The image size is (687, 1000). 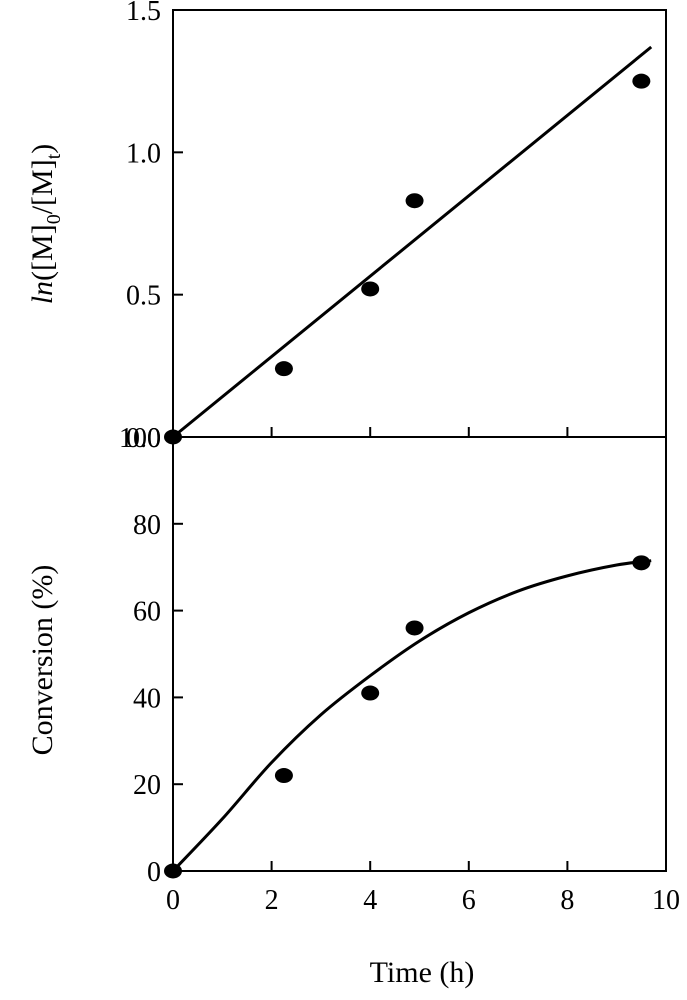 What do you see at coordinates (469, 900) in the screenshot?
I see `x-tick-label: 6` at bounding box center [469, 900].